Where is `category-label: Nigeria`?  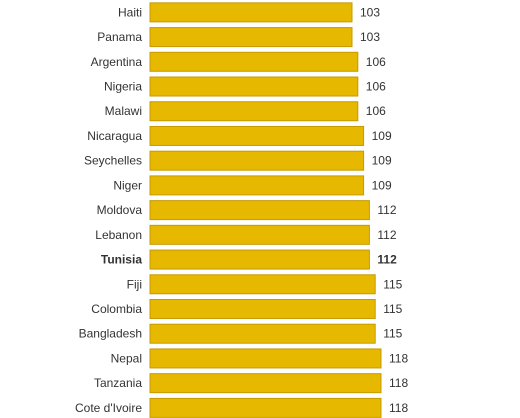
category-label: Nigeria is located at coordinates (123, 87).